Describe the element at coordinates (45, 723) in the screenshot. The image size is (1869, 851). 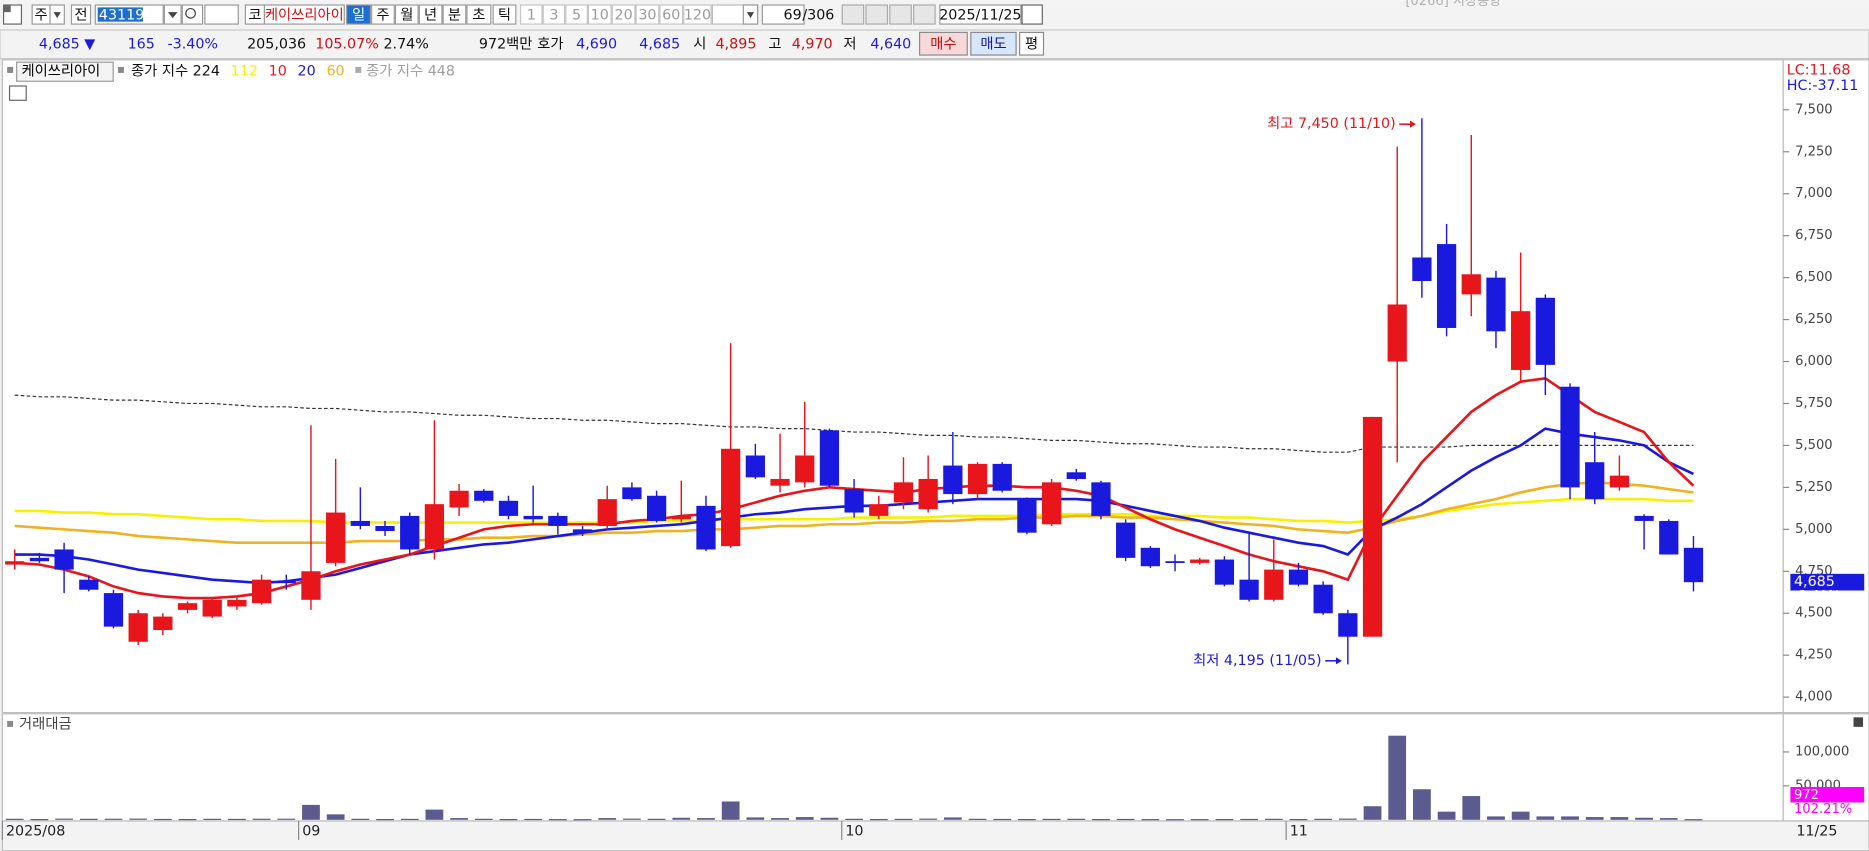
I see `volume-title: 거래대금` at that location.